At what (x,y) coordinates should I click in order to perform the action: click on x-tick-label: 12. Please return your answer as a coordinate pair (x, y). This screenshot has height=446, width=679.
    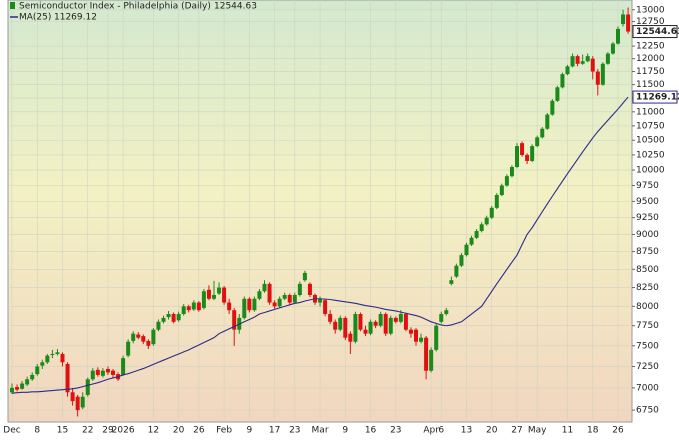
    Looking at the image, I should click on (153, 431).